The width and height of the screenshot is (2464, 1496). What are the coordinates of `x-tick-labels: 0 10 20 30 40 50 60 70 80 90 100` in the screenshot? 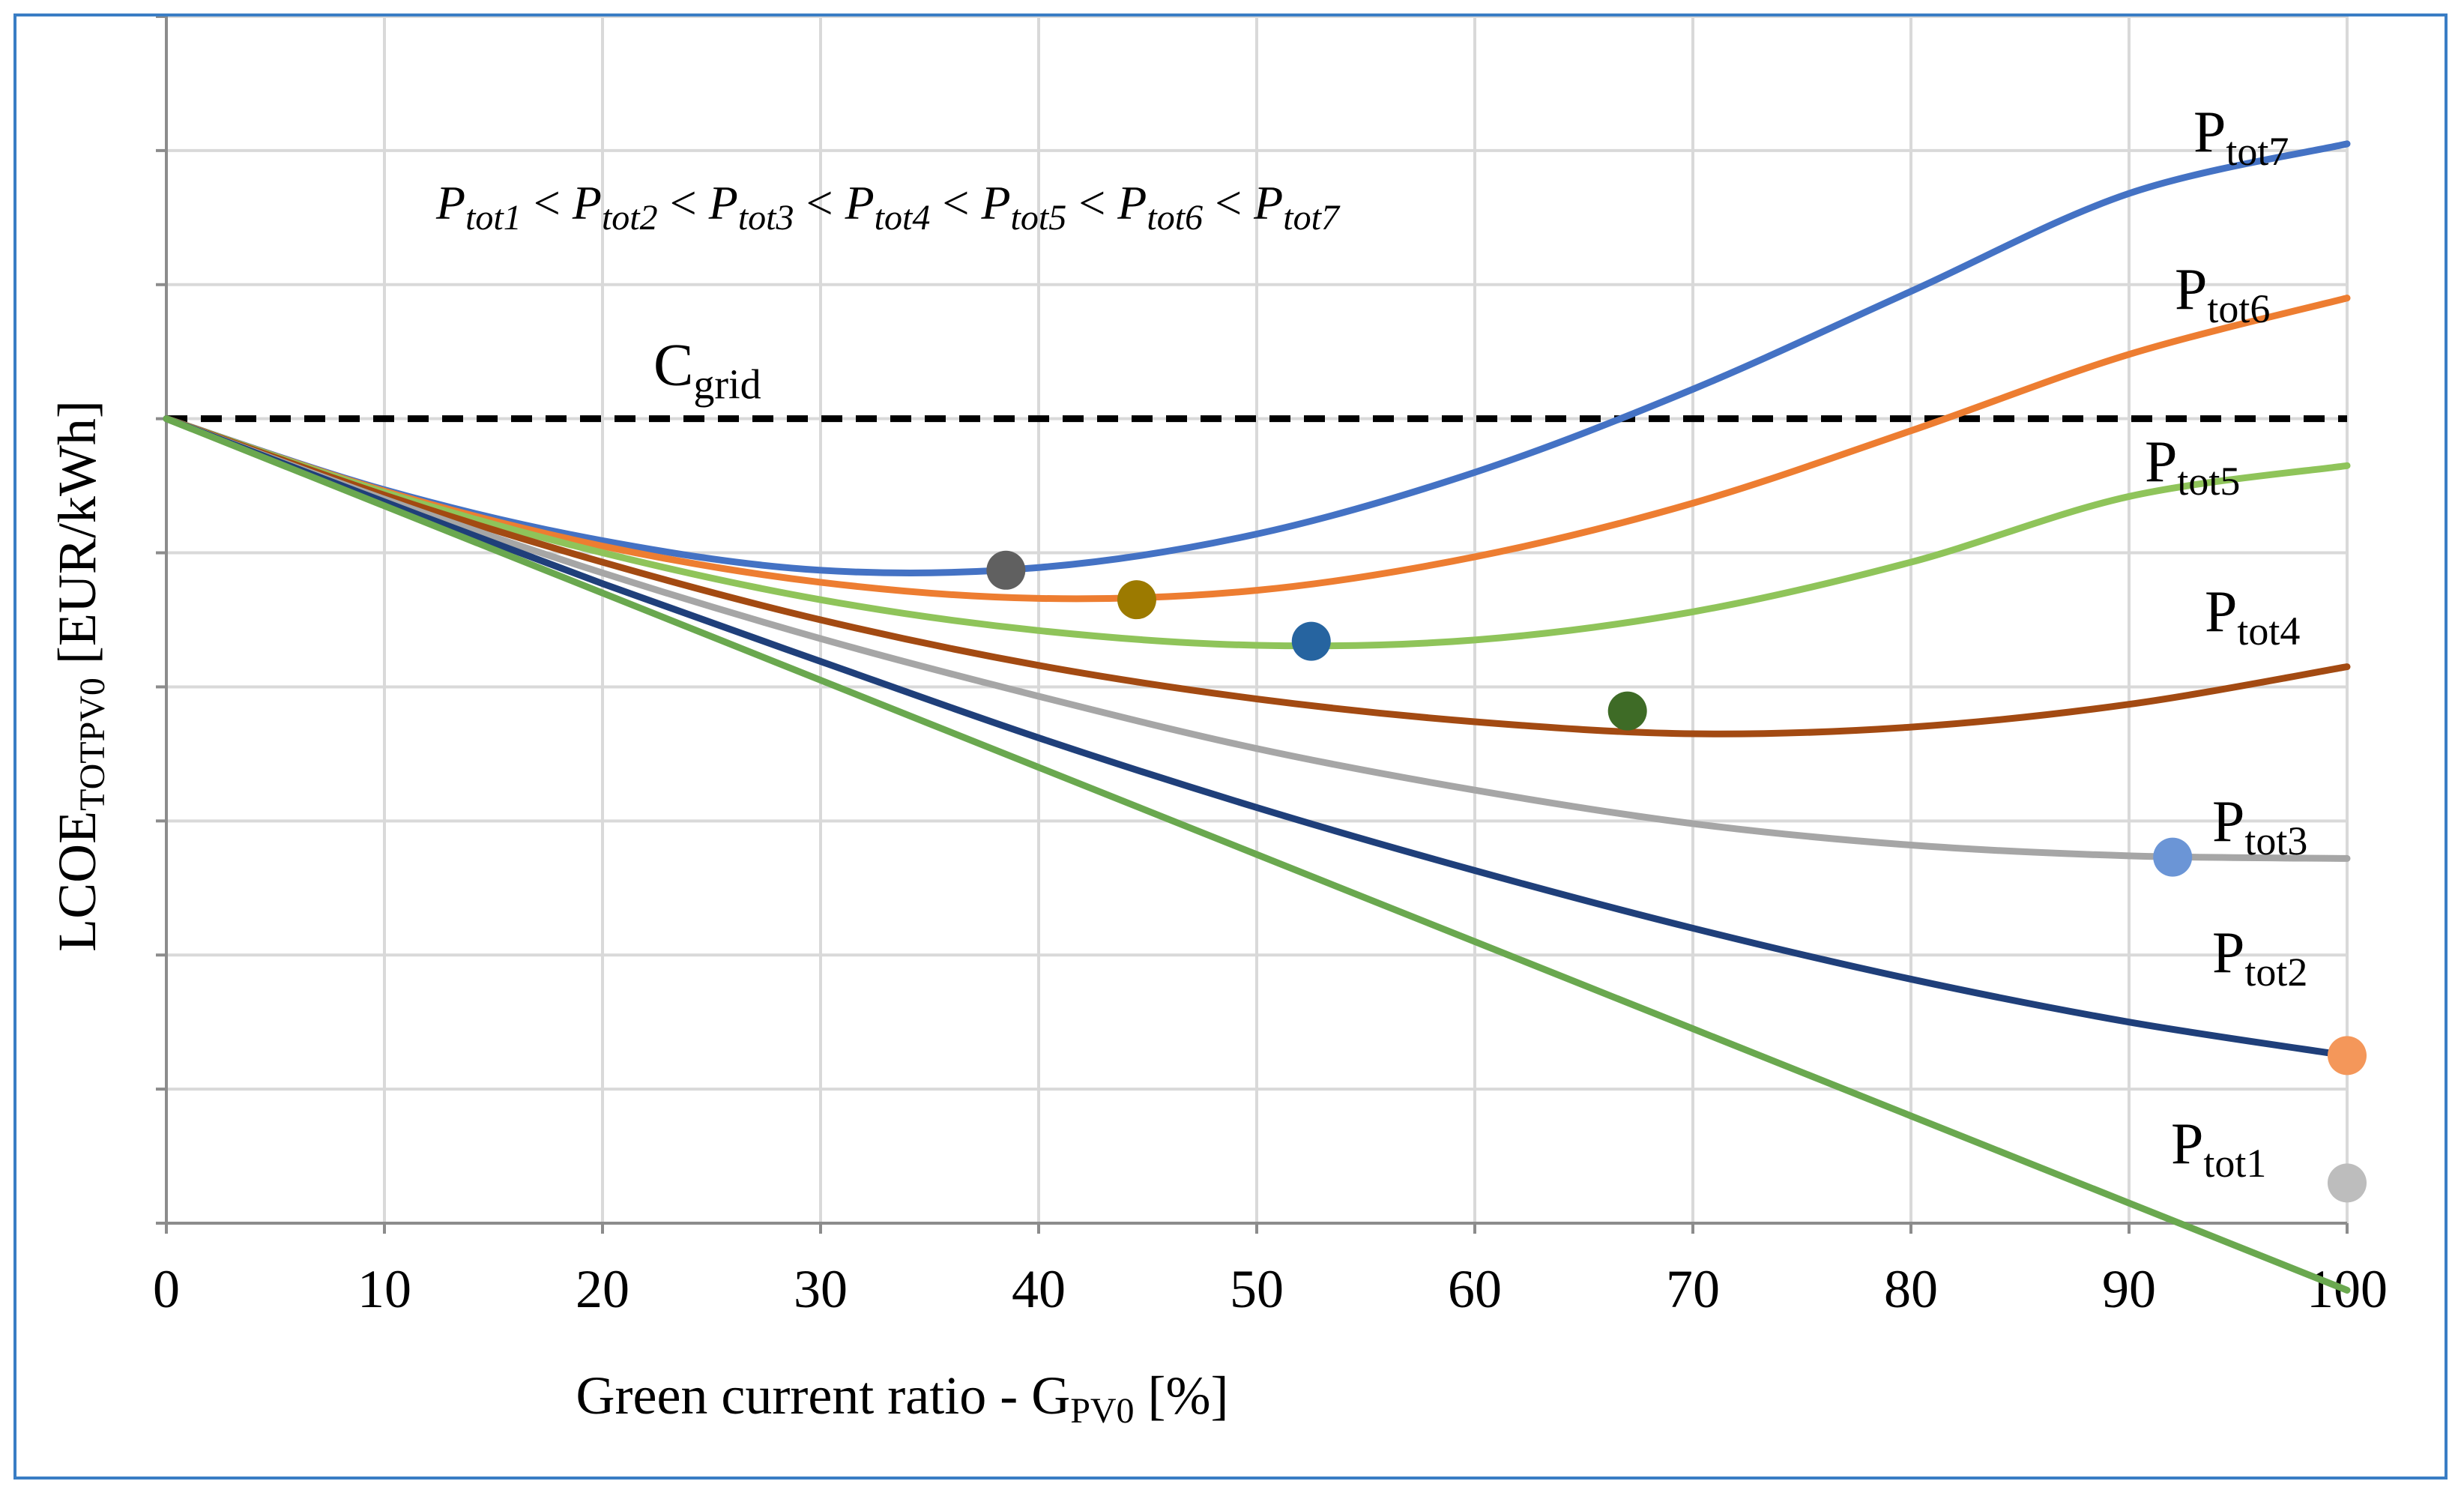 It's located at (1270, 1289).